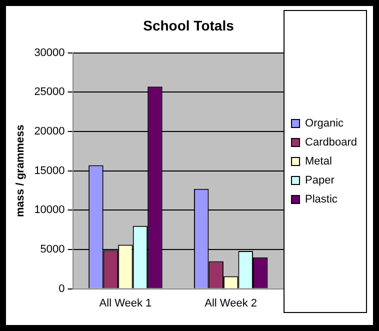  What do you see at coordinates (321, 200) in the screenshot?
I see `legend-label: Plastic` at bounding box center [321, 200].